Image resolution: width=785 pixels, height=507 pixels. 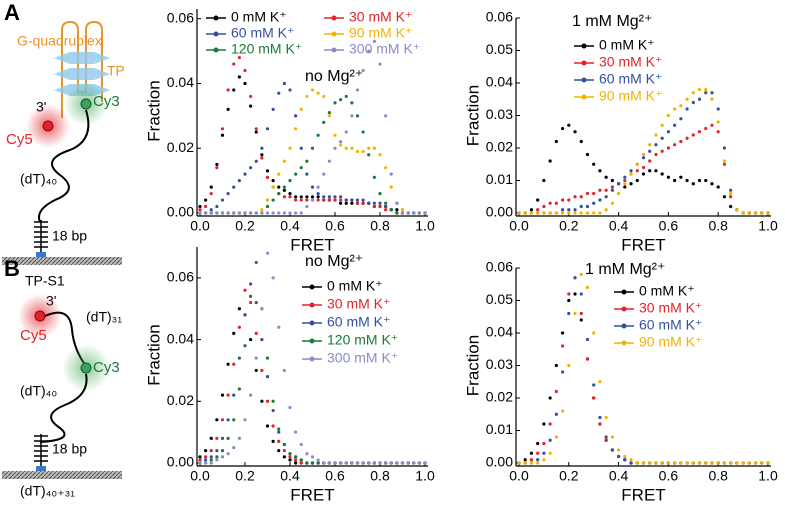 What do you see at coordinates (45, 281) in the screenshot?
I see `construct-name: TP-S1` at bounding box center [45, 281].